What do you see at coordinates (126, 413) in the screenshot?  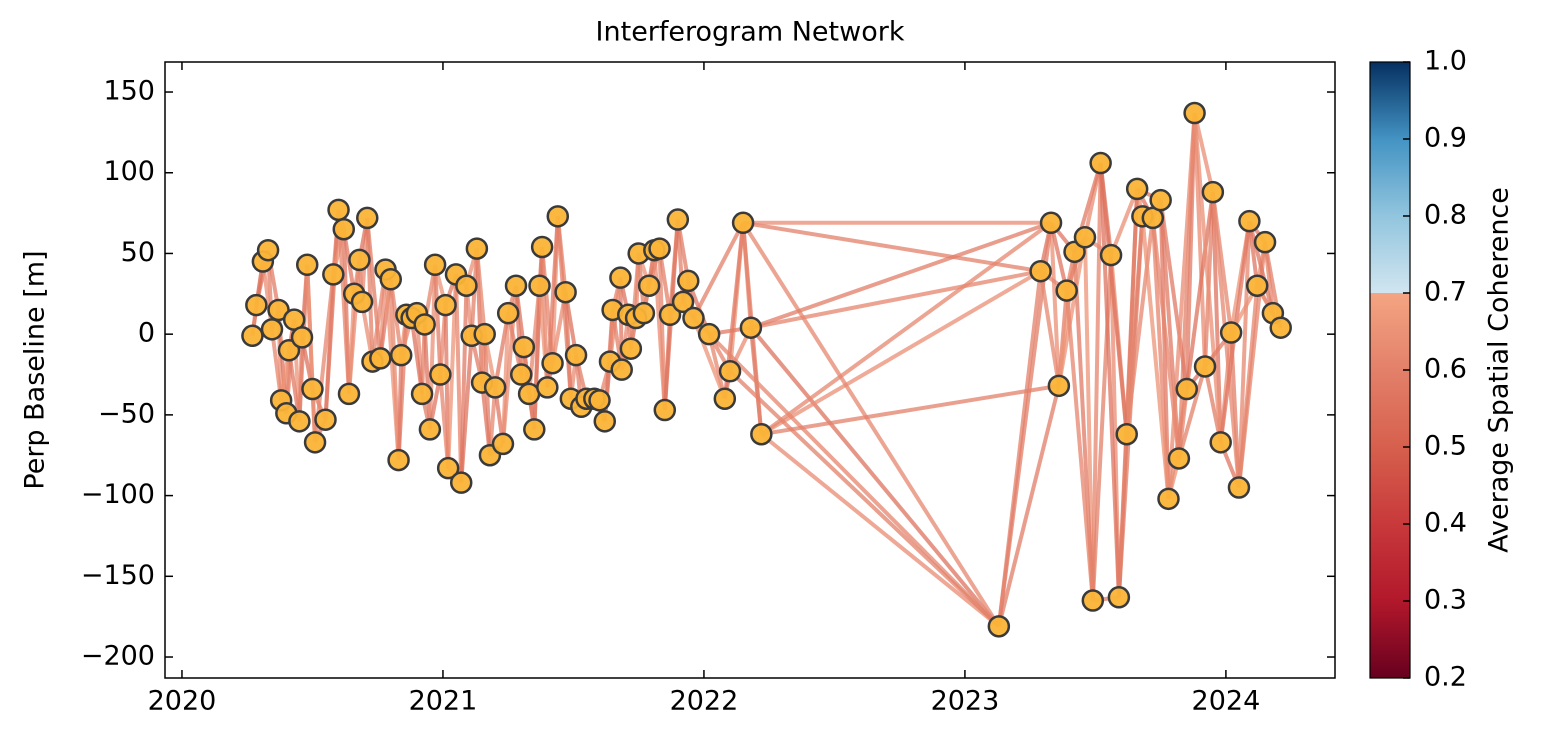 I see `y-tick-label: −50` at bounding box center [126, 413].